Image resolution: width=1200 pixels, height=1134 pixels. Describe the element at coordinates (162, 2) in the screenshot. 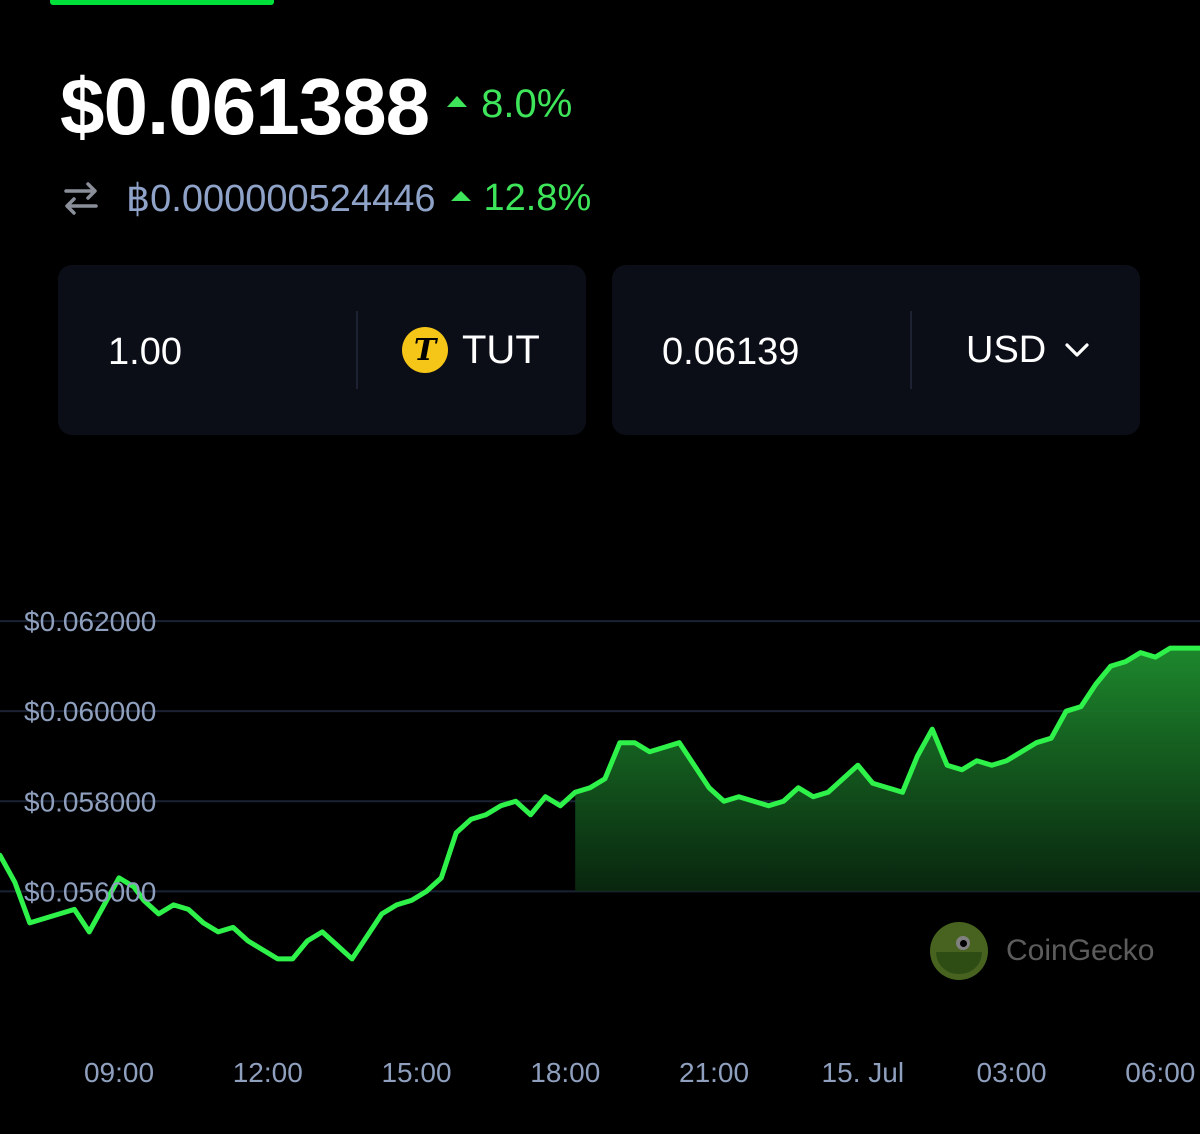

I see `active-tab-indicator` at that location.